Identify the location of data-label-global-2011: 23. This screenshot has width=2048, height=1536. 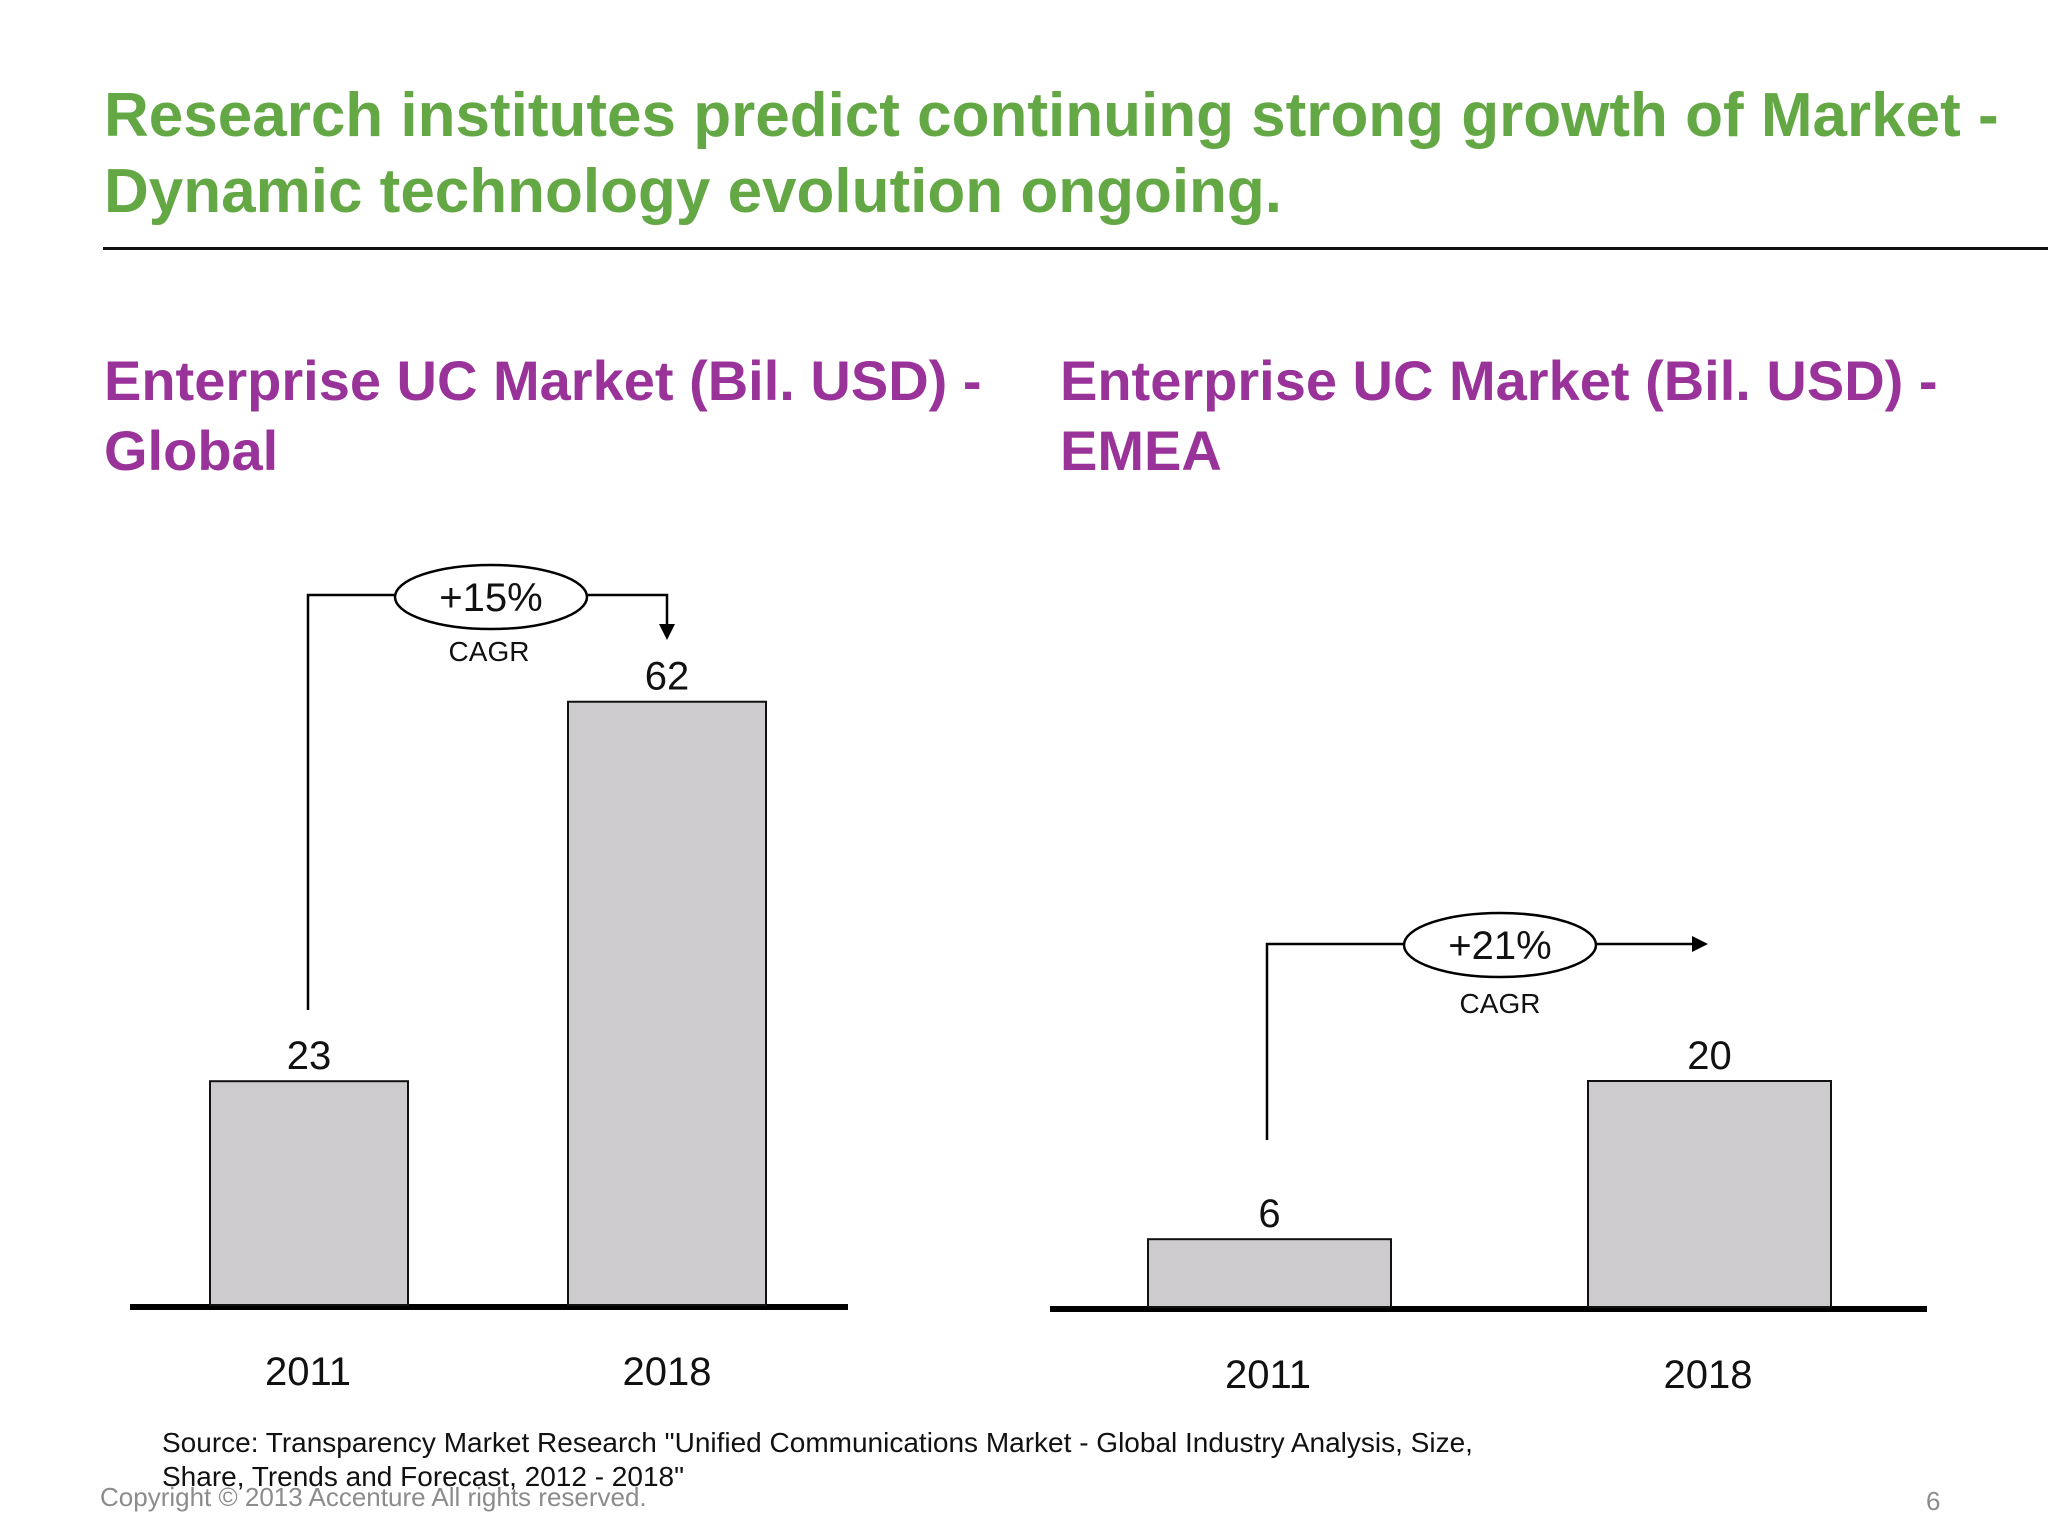
(309, 1056).